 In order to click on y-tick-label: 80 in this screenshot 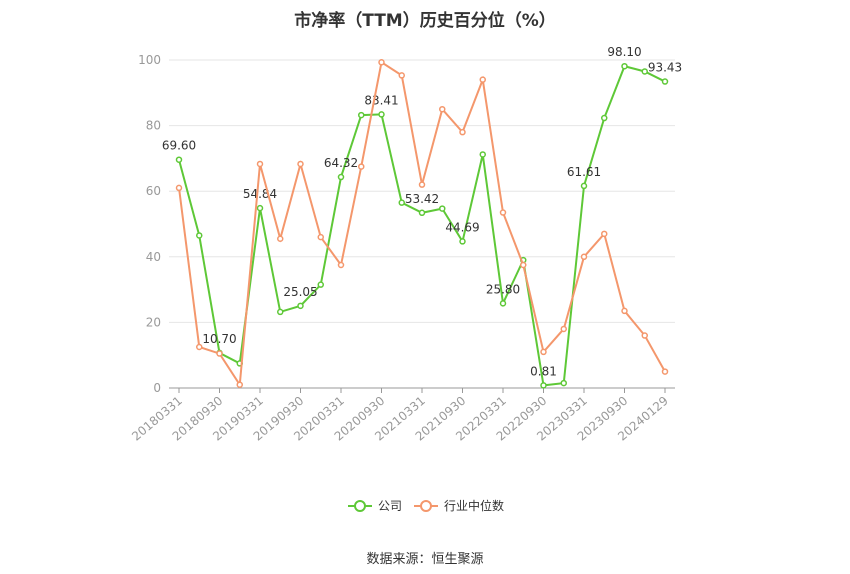, I will do `click(153, 126)`.